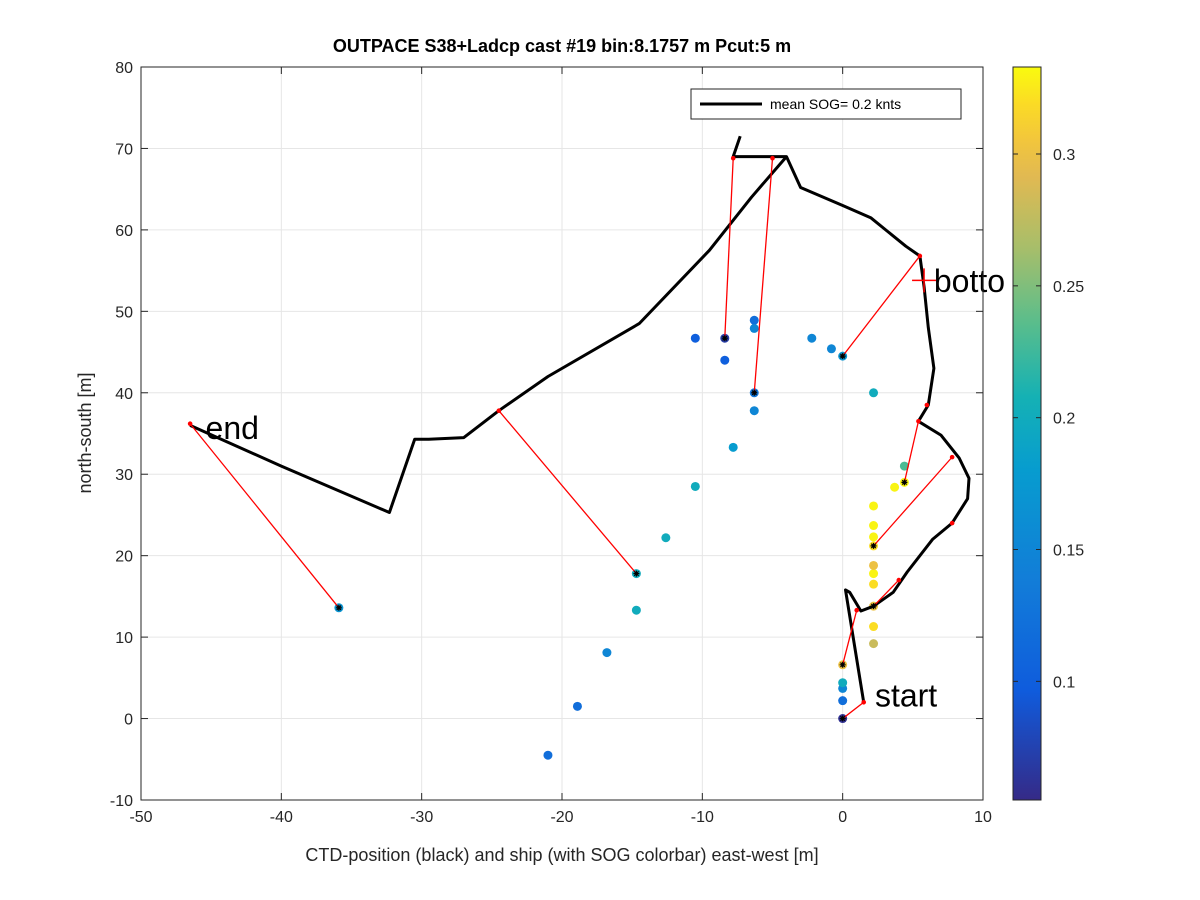  I want to click on x-tick-label: -20, so click(561, 817).